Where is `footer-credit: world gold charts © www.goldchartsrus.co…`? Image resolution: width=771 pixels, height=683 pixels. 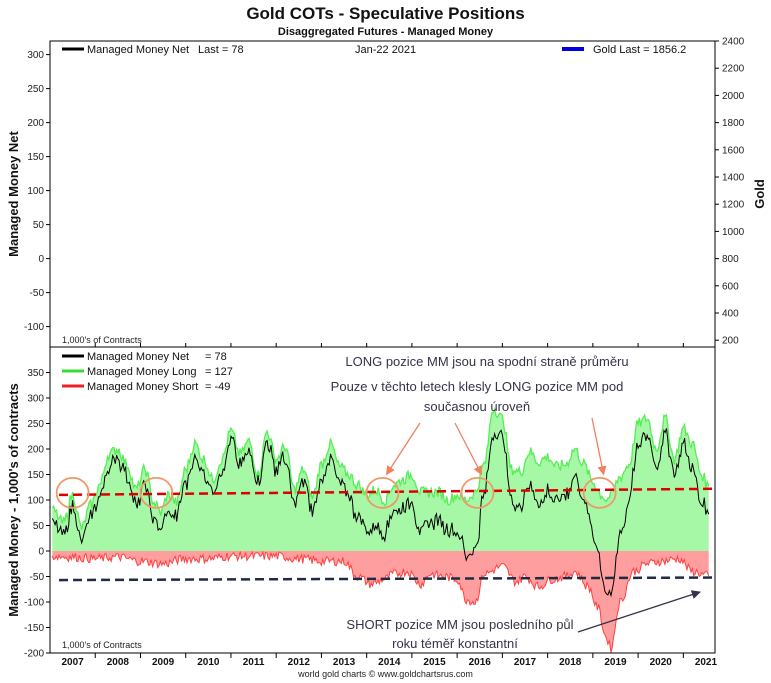 footer-credit: world gold charts © www.goldchartsrus.co… is located at coordinates (385, 674).